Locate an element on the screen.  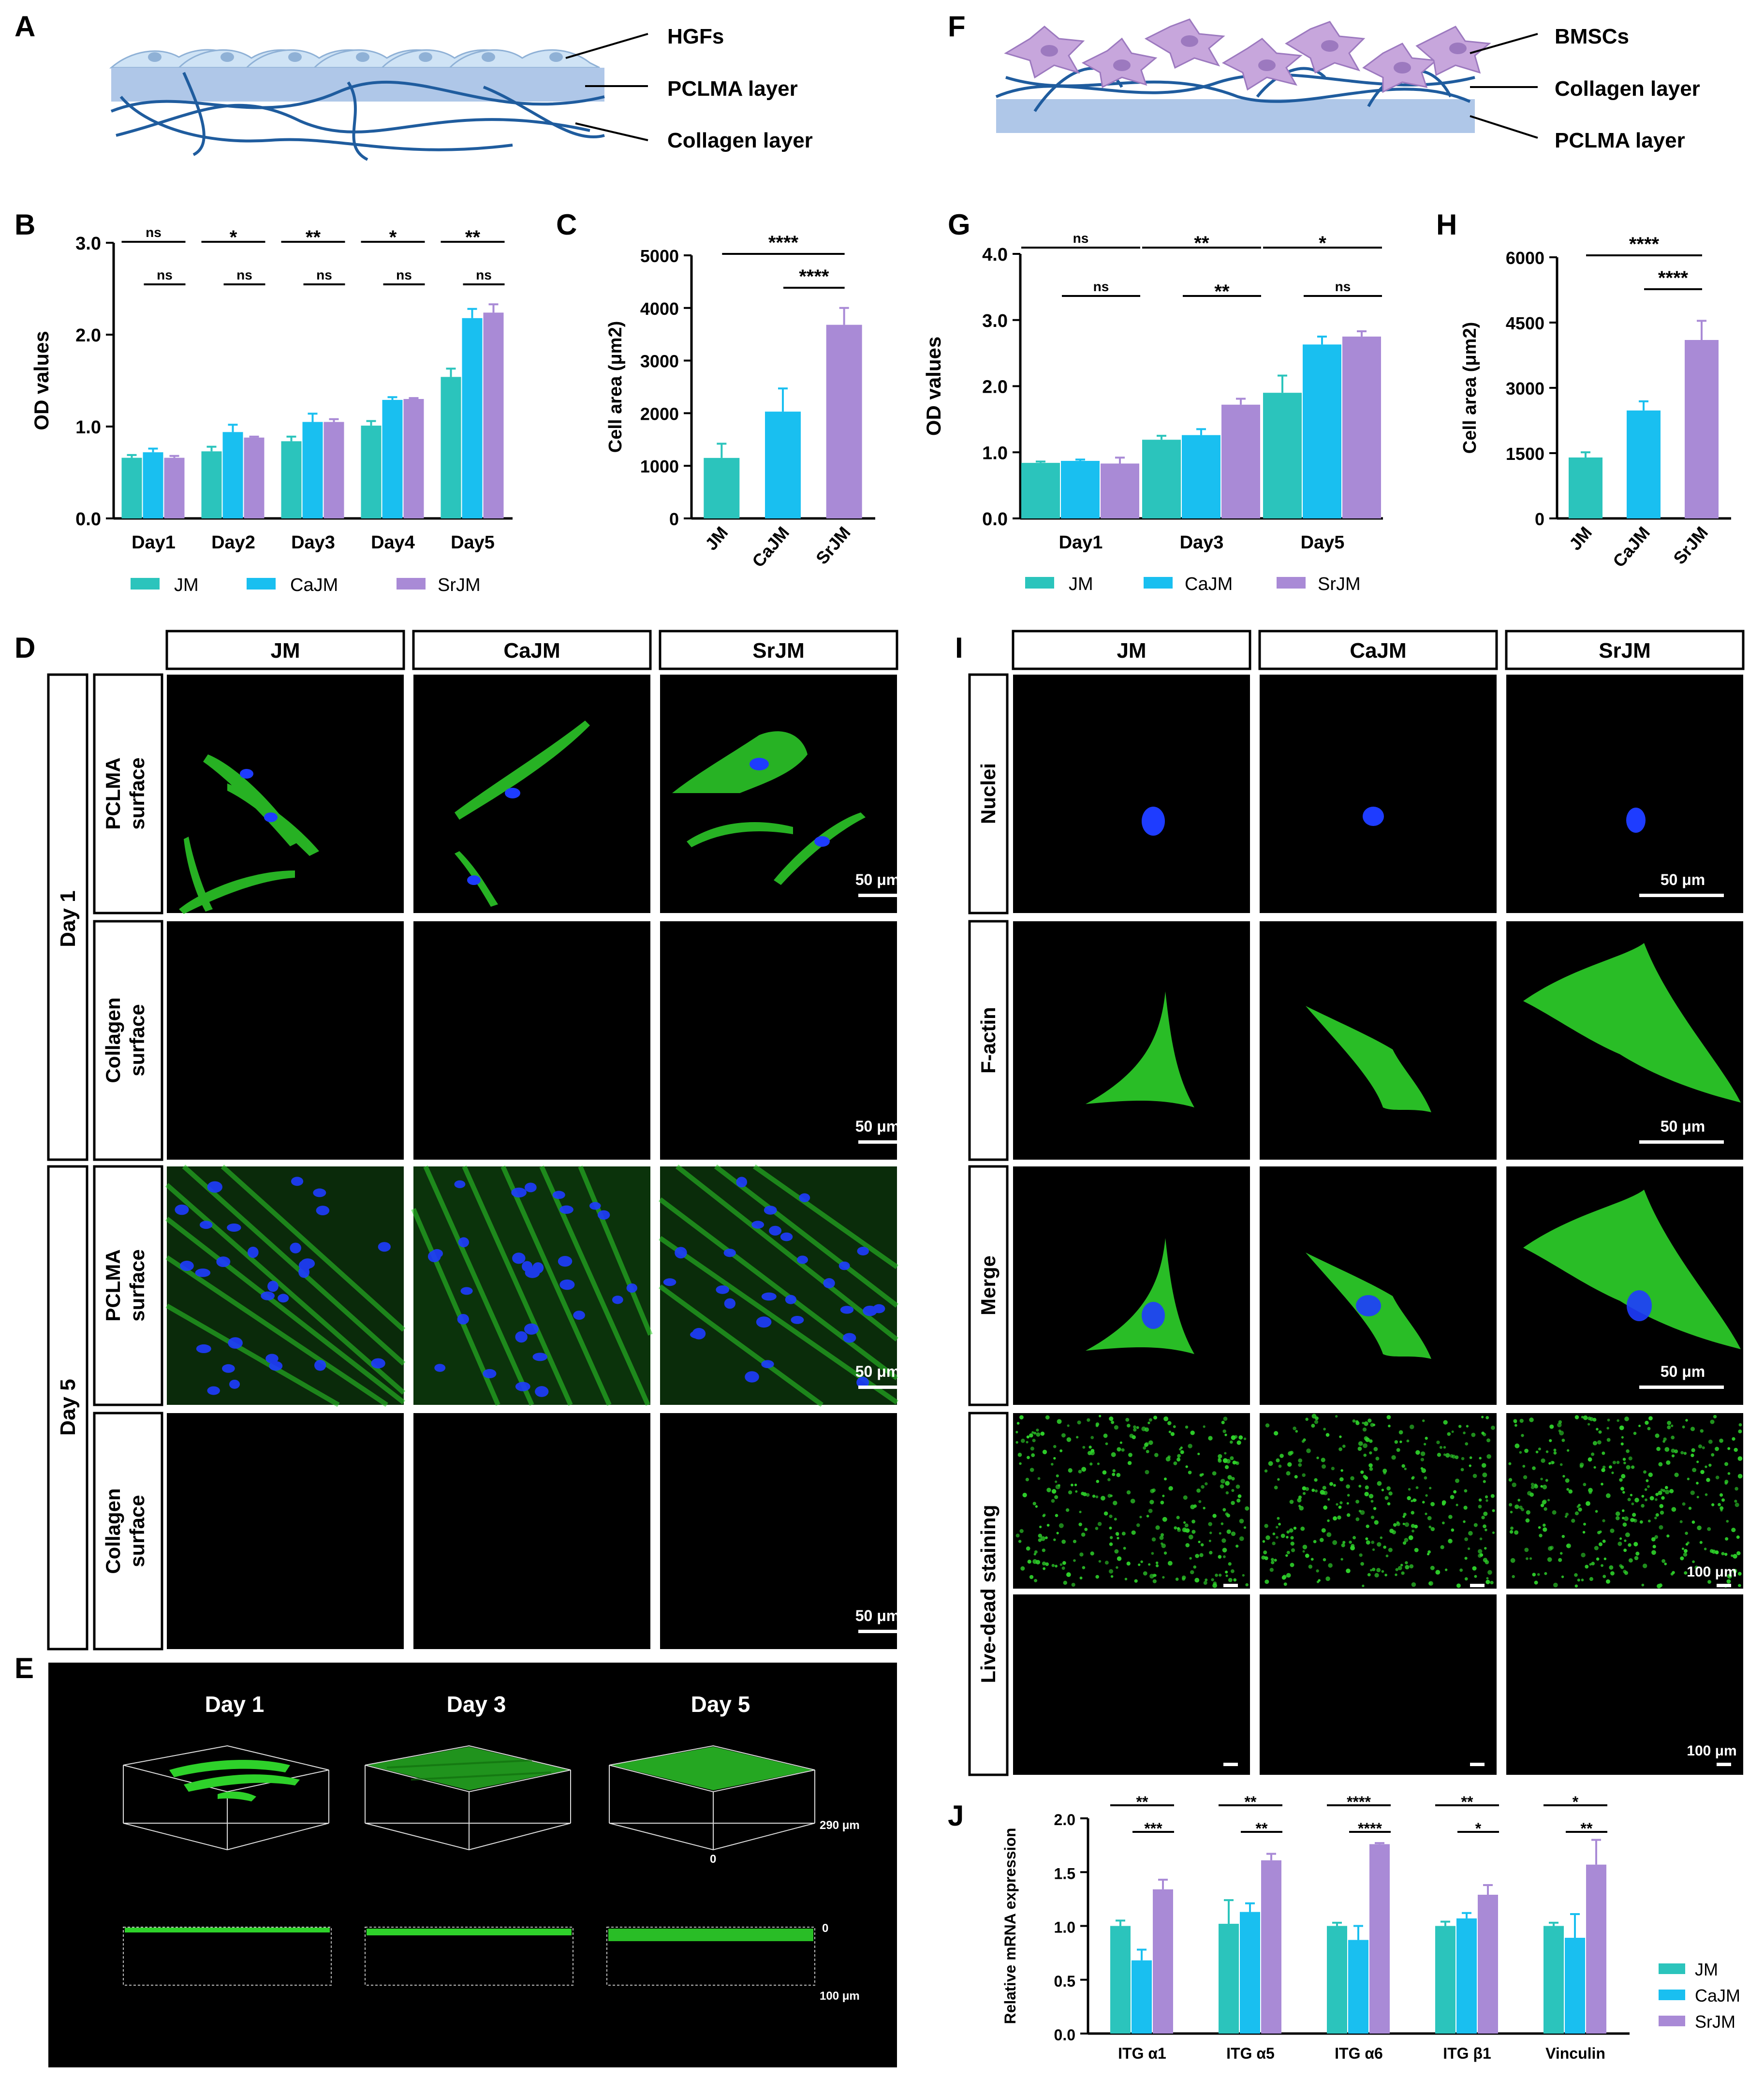
sig-label: * is located at coordinates (1576, 1802).